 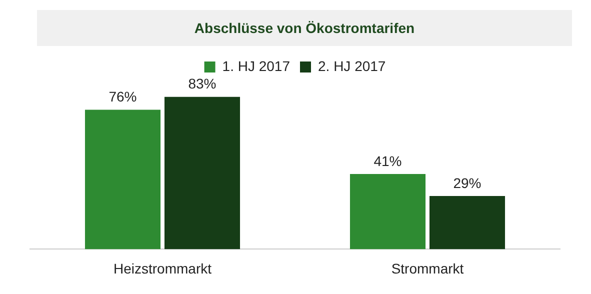 I want to click on x-tick-label: Strommarkt, so click(x=427, y=268).